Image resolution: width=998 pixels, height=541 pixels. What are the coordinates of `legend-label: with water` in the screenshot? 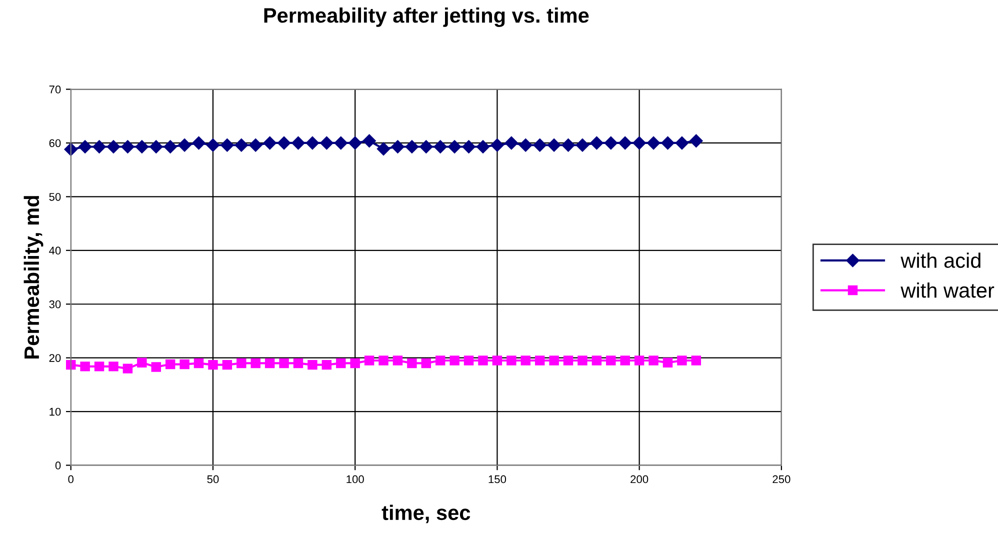 It's located at (947, 290).